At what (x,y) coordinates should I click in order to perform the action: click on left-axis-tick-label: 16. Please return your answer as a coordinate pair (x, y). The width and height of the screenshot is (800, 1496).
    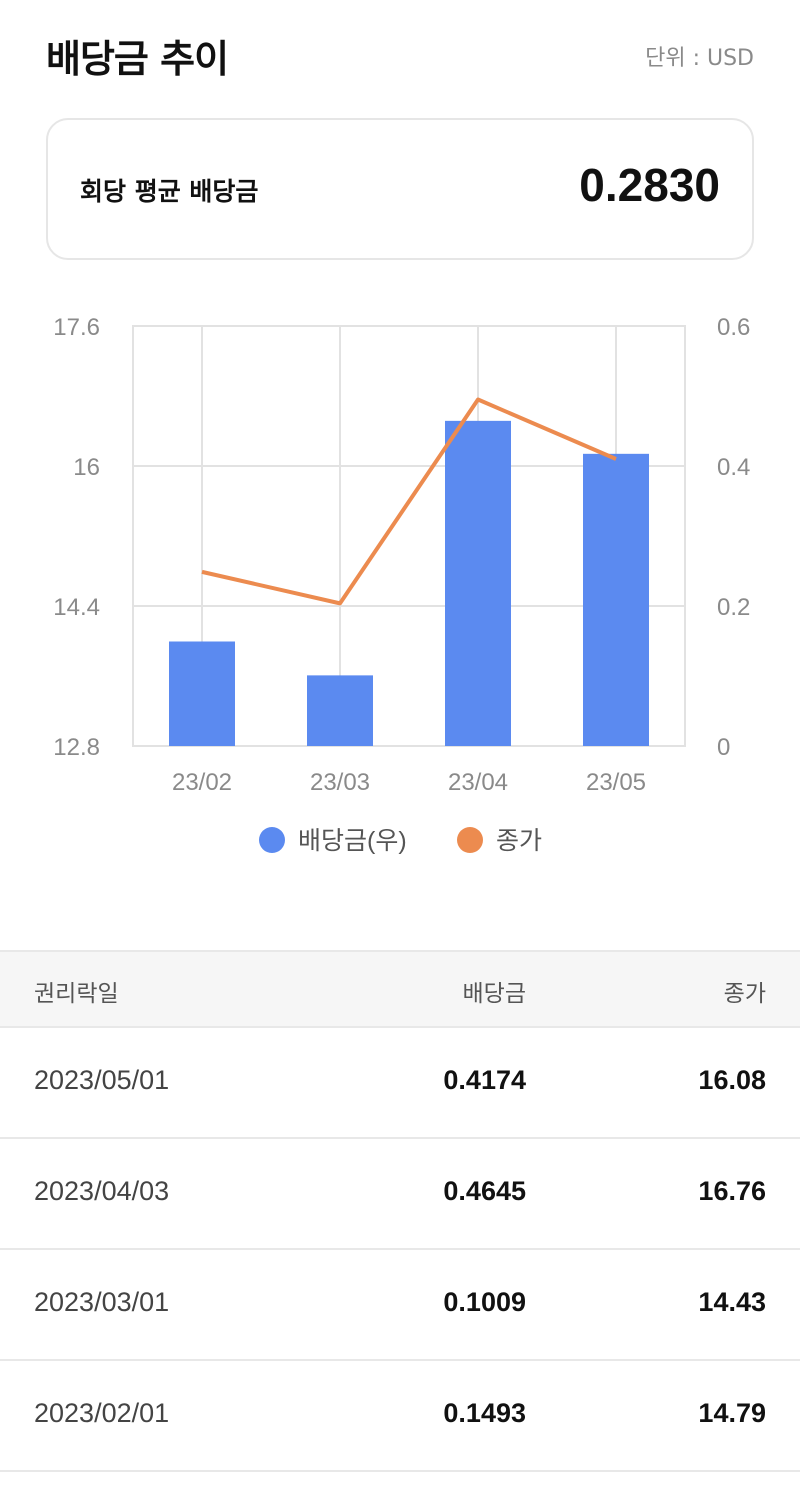
    Looking at the image, I should click on (86, 467).